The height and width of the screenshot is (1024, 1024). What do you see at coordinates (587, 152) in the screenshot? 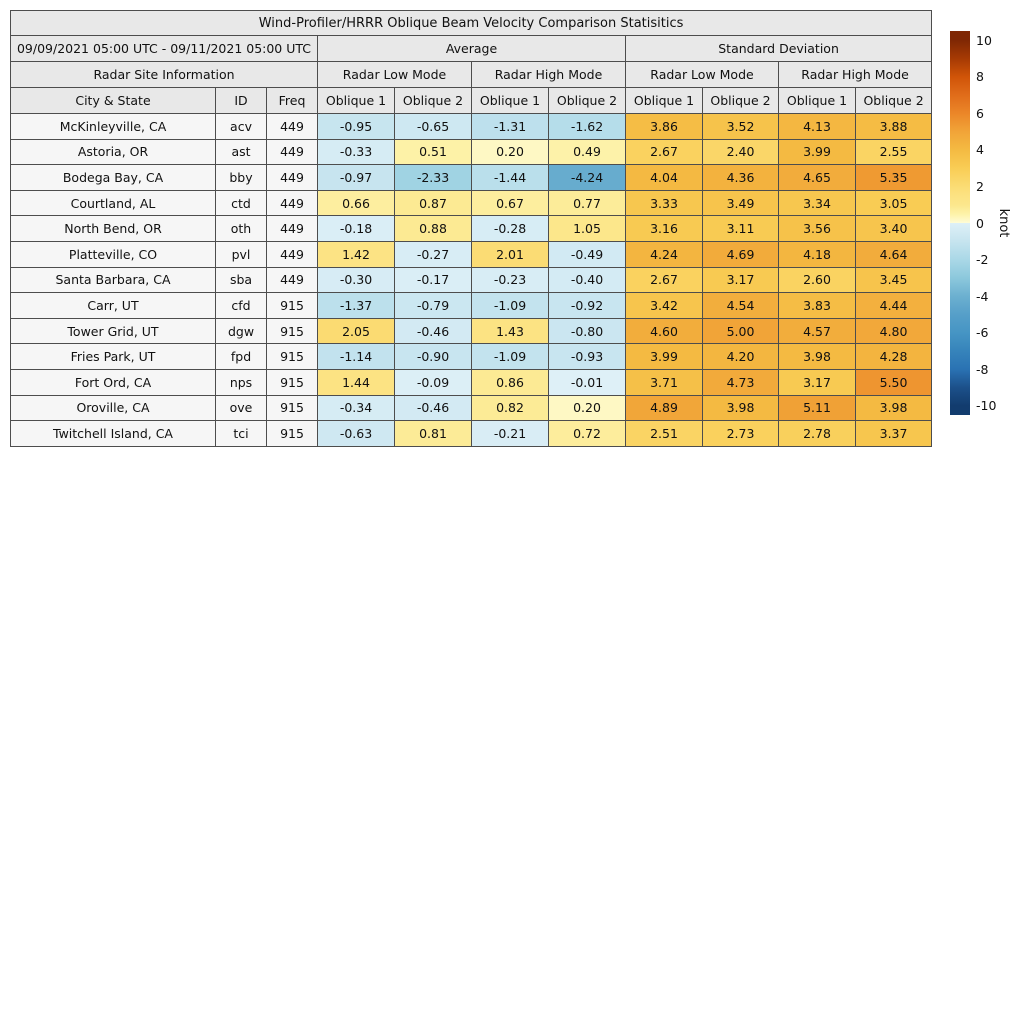
I see `value-cell: 0.49` at bounding box center [587, 152].